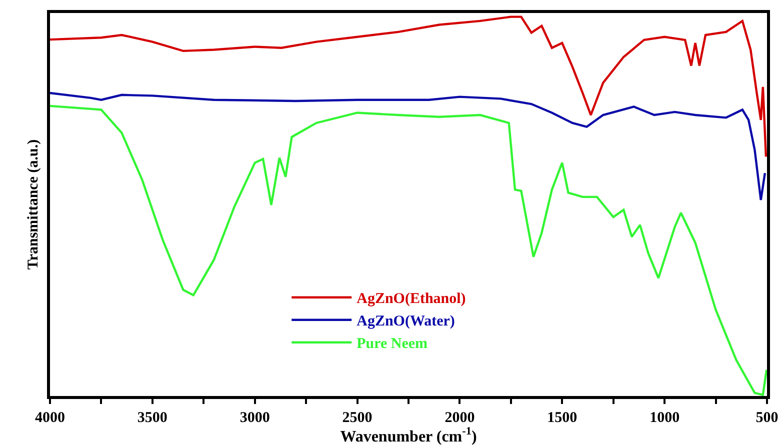 The image size is (782, 448). Describe the element at coordinates (665, 418) in the screenshot. I see `x-tick-label: 1000` at that location.